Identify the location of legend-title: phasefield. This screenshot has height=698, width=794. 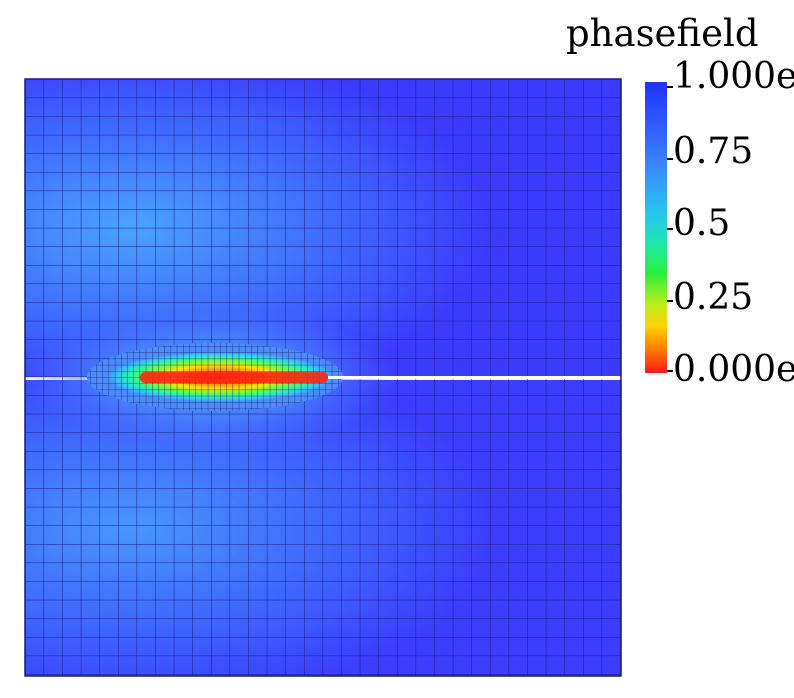
(662, 33).